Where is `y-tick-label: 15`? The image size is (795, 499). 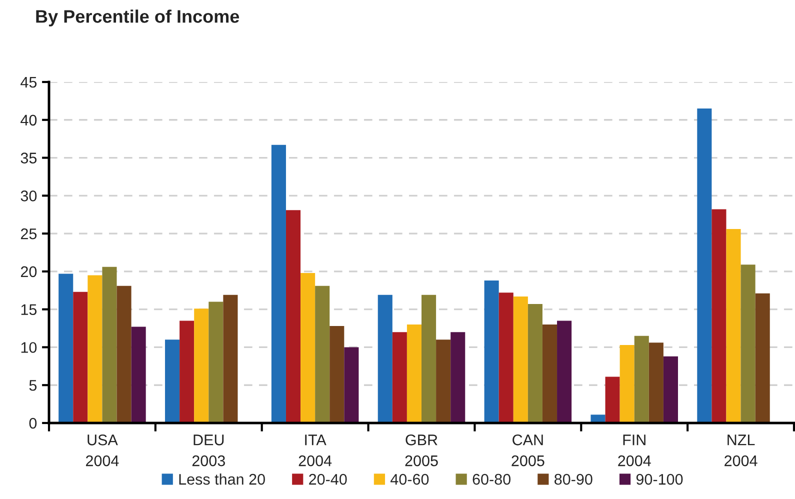
y-tick-label: 15 is located at coordinates (29, 310).